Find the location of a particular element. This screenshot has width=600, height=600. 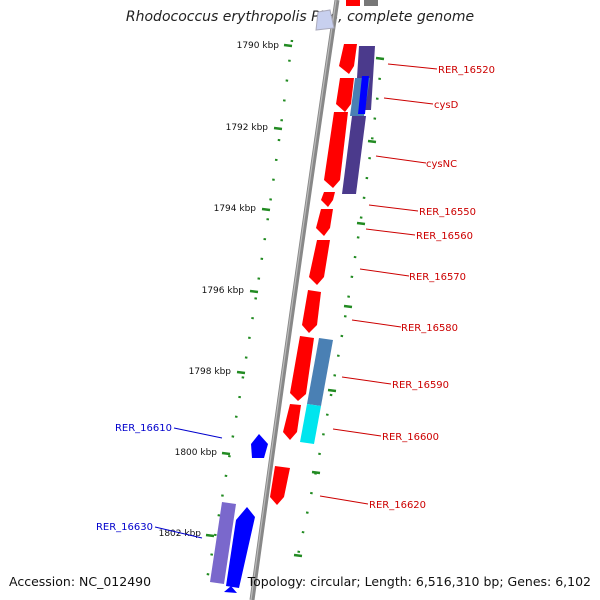

cds-bar-rer16590 is located at coordinates (320, 372).